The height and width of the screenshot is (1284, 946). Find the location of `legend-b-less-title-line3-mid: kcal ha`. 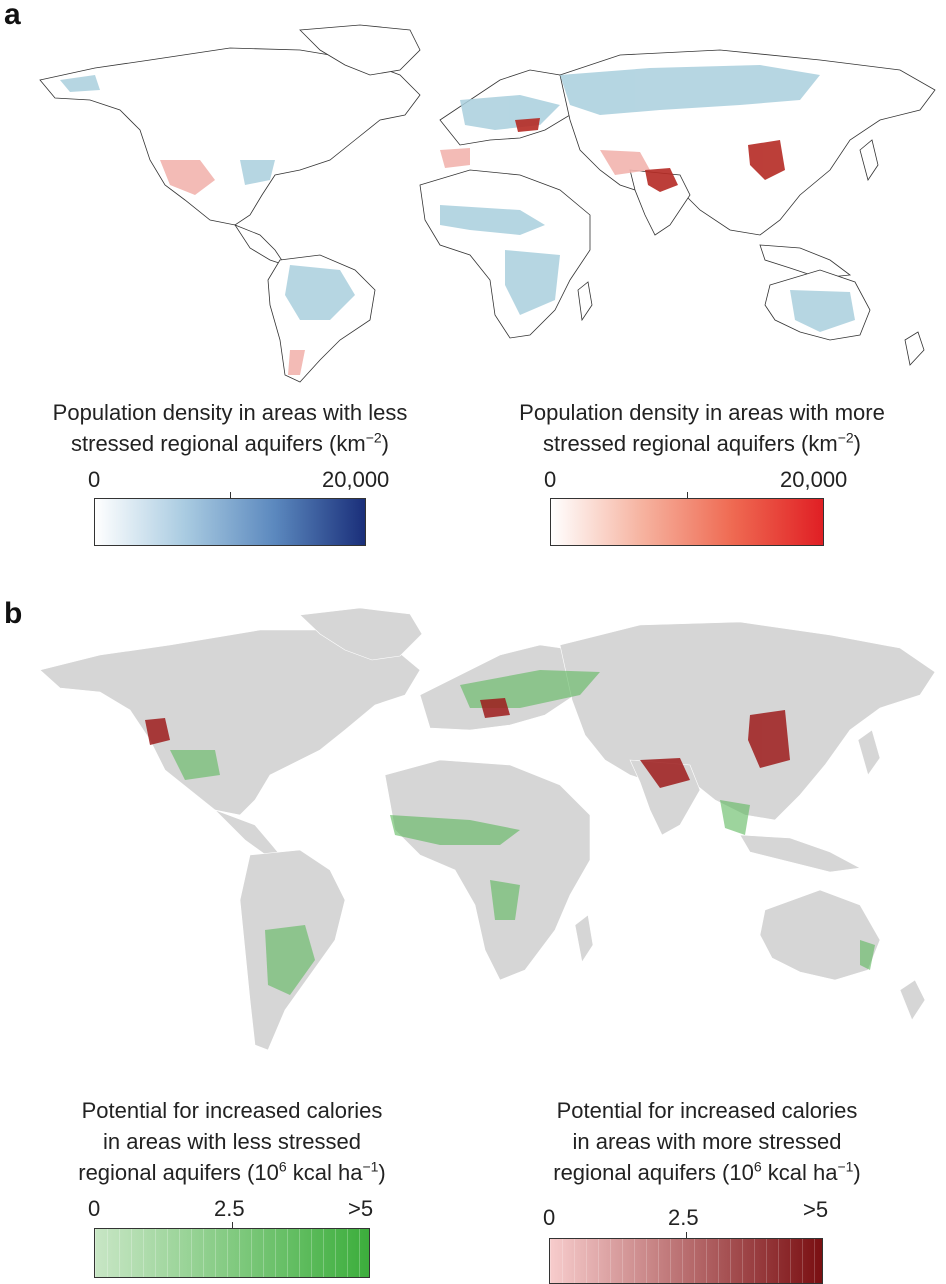

legend-b-less-title-line3-mid: kcal ha is located at coordinates (324, 1172).